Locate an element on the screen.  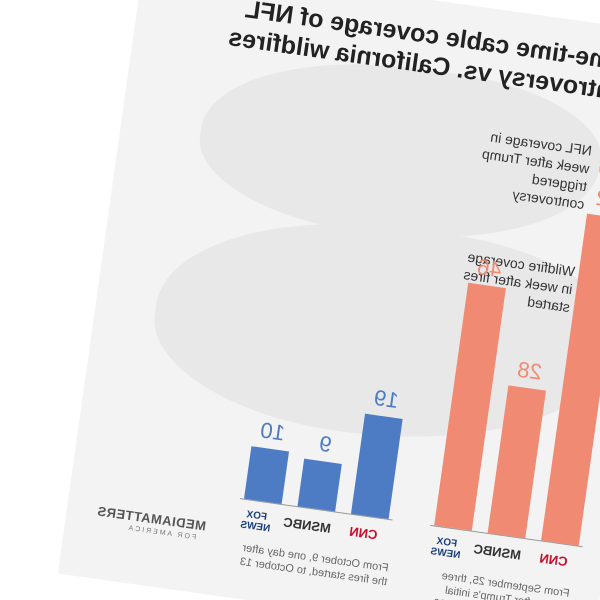
msnbc-logo-nfl: MSNBC is located at coordinates (497, 552).